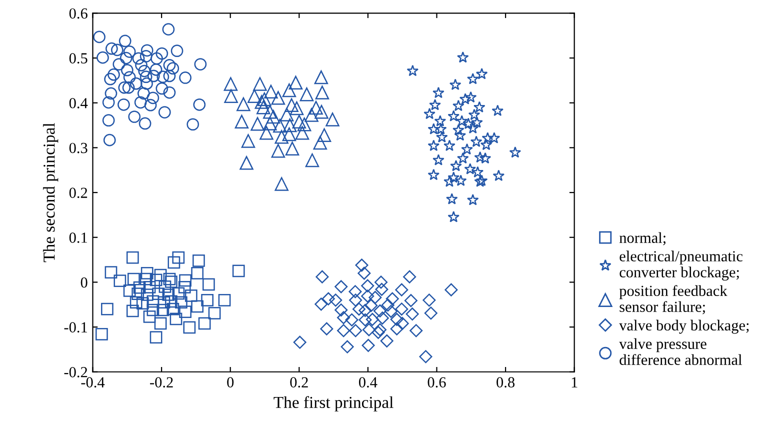 This screenshot has width=773, height=425. I want to click on y-tick-label: 0.4, so click(78, 103).